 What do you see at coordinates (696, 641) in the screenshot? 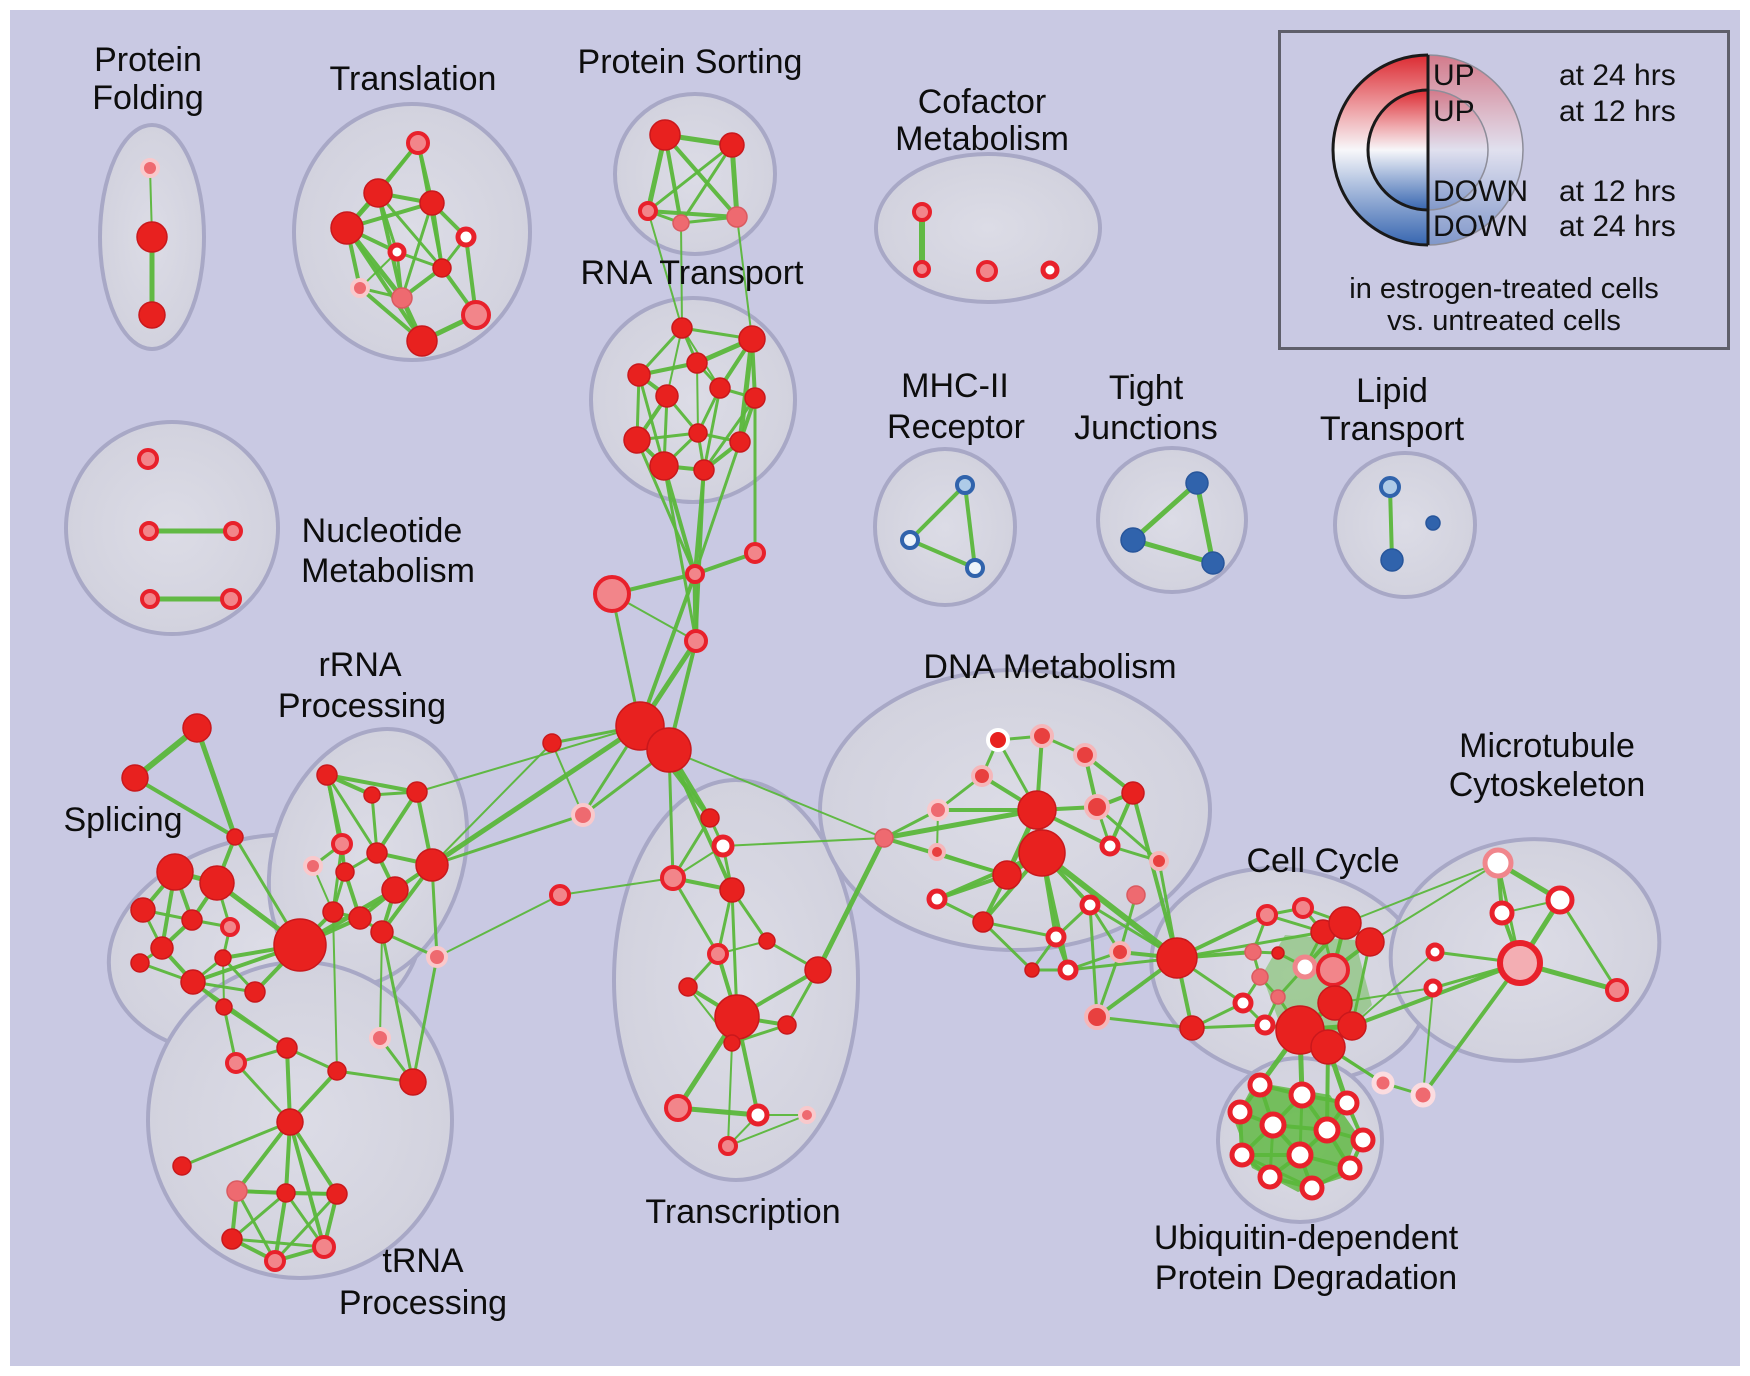
I see `gene-node-h4` at bounding box center [696, 641].